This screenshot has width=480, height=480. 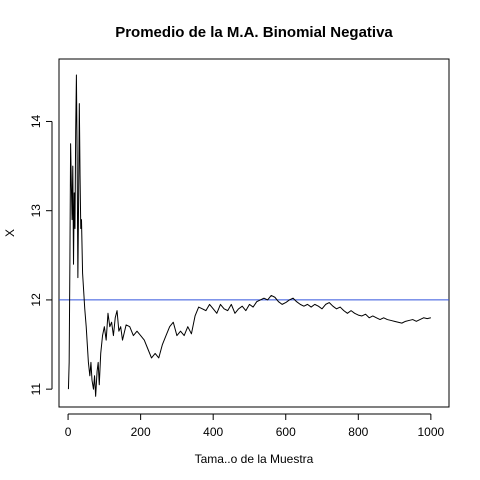 What do you see at coordinates (41, 255) in the screenshot?
I see `y-axis: 11 12 13 14` at bounding box center [41, 255].